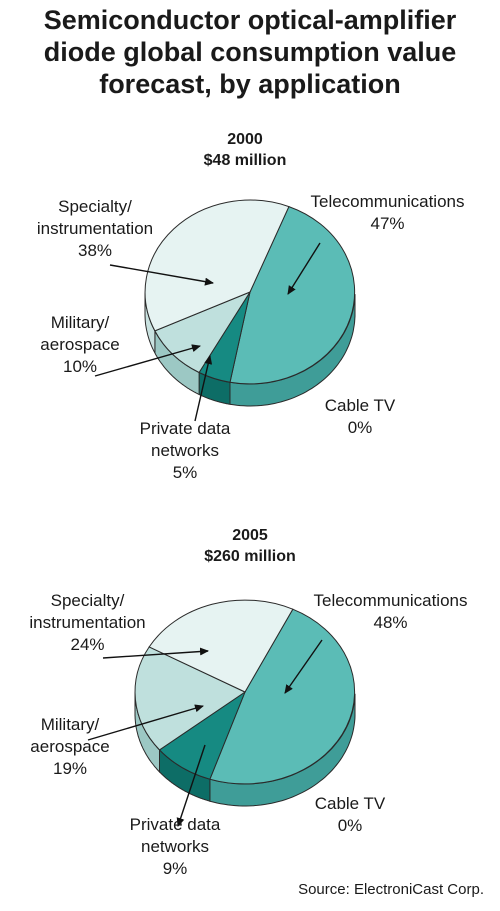  Describe the element at coordinates (250, 20) in the screenshot. I see `chart-title-line: Semiconductor optical-amplifier` at that location.